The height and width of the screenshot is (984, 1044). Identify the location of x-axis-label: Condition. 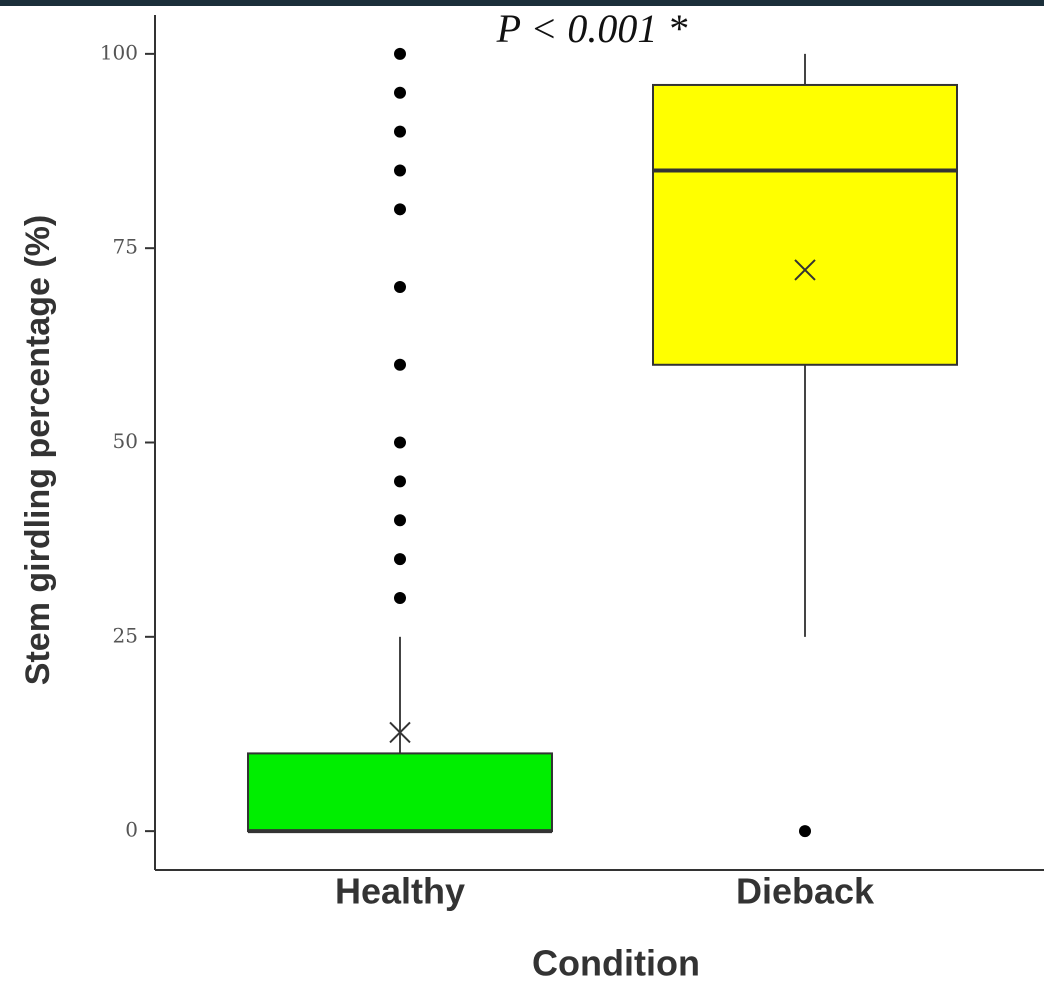
(616, 963).